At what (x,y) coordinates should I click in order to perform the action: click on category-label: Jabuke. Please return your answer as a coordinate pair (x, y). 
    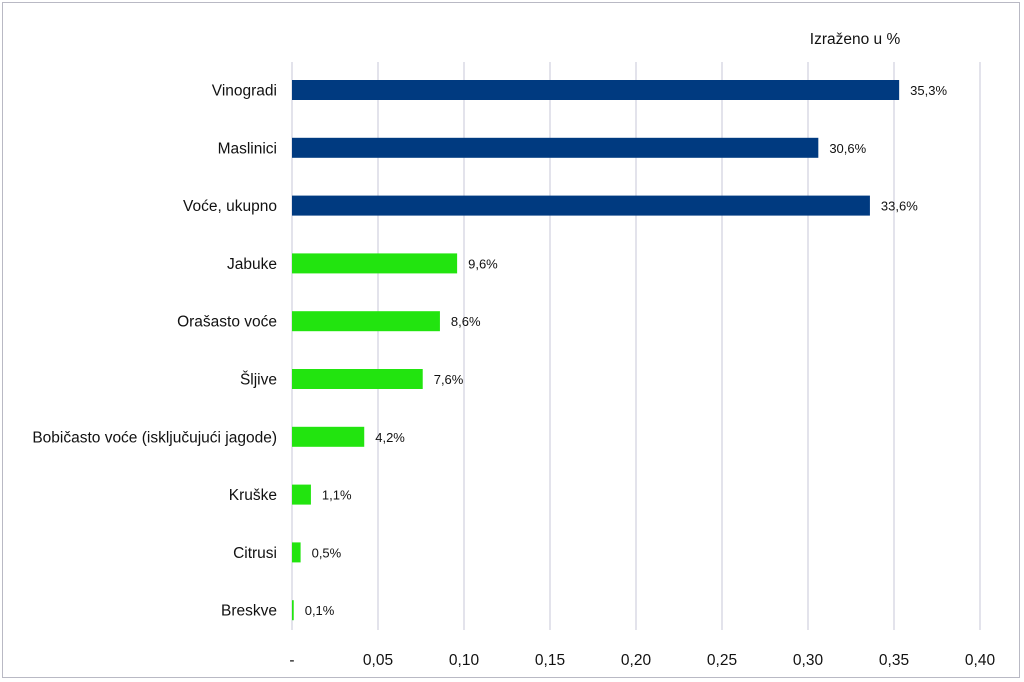
    Looking at the image, I should click on (252, 264).